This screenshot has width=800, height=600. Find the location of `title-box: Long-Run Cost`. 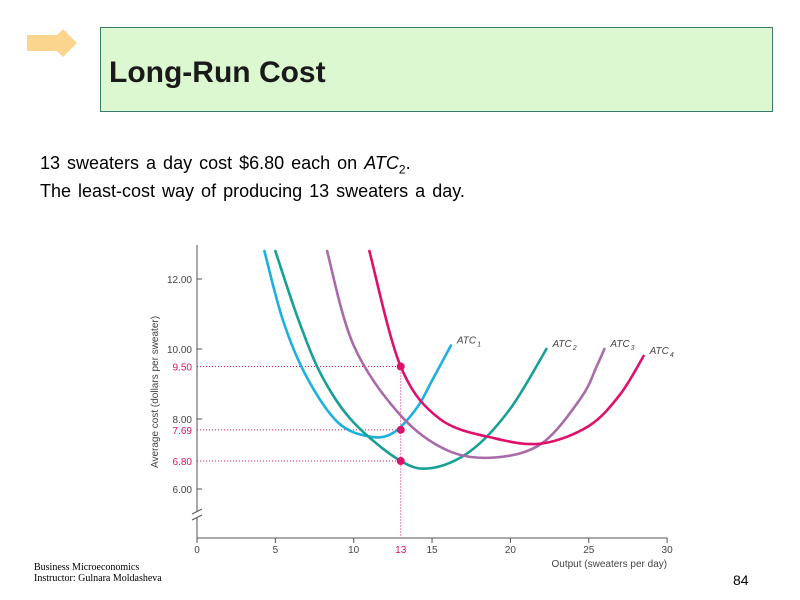

title-box: Long-Run Cost is located at coordinates (436, 69).